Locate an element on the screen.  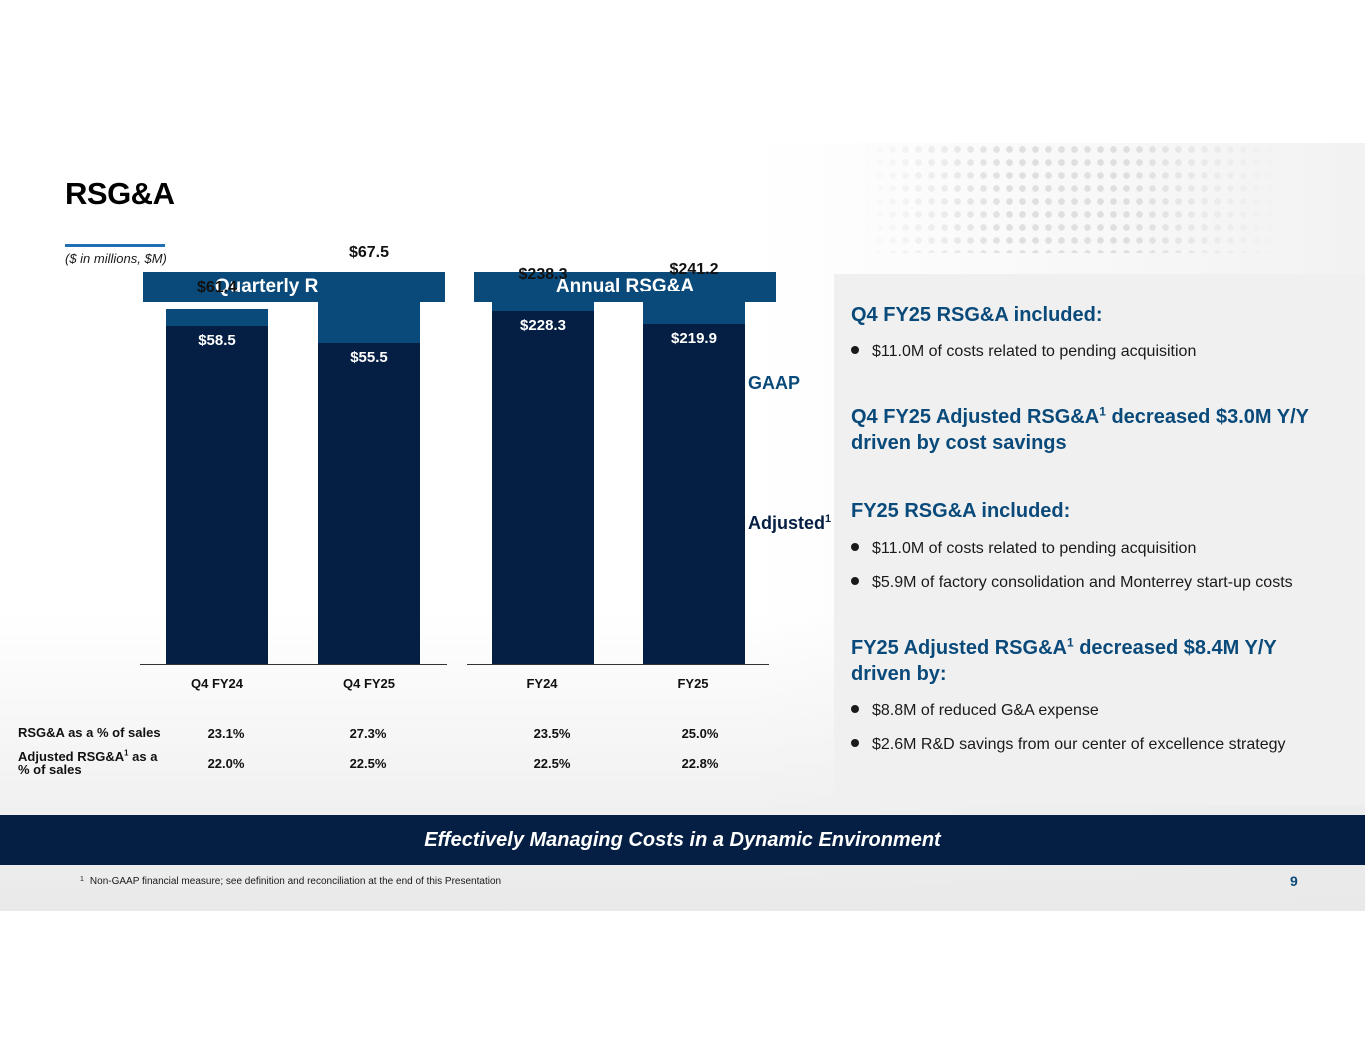
bar-gaap-q4-fy24 is located at coordinates (217, 317).